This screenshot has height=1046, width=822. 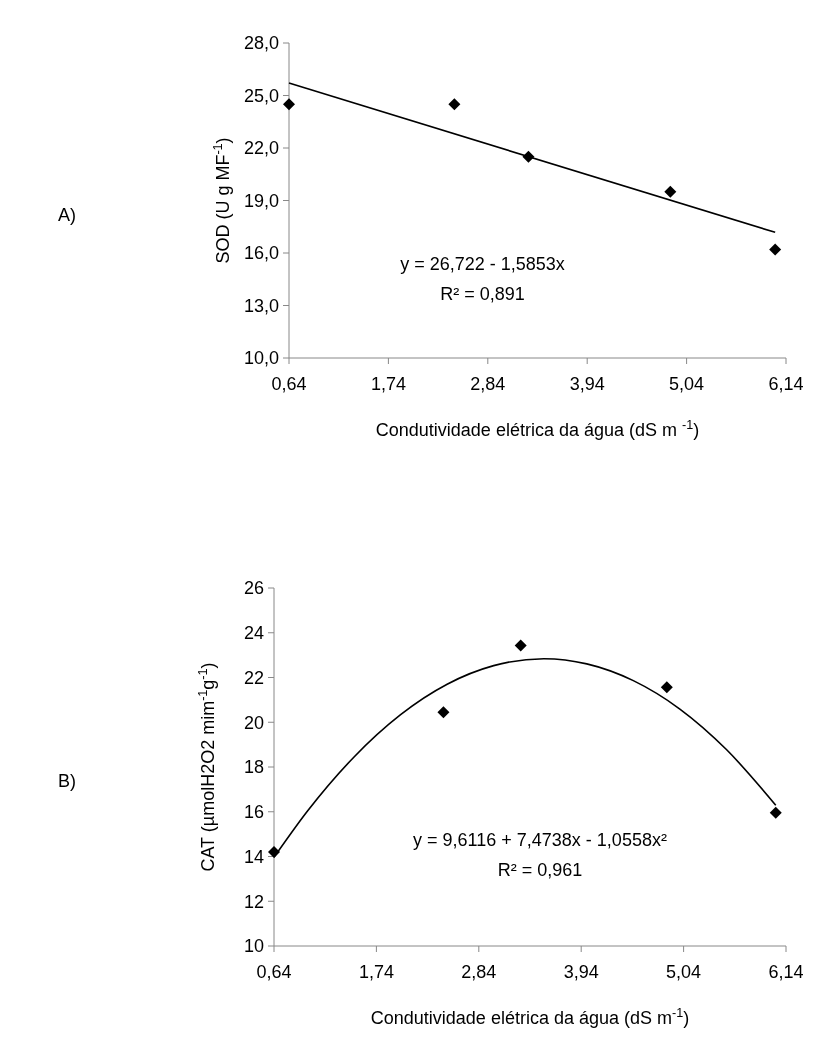 What do you see at coordinates (253, 633) in the screenshot?
I see `y-tick-label: 24` at bounding box center [253, 633].